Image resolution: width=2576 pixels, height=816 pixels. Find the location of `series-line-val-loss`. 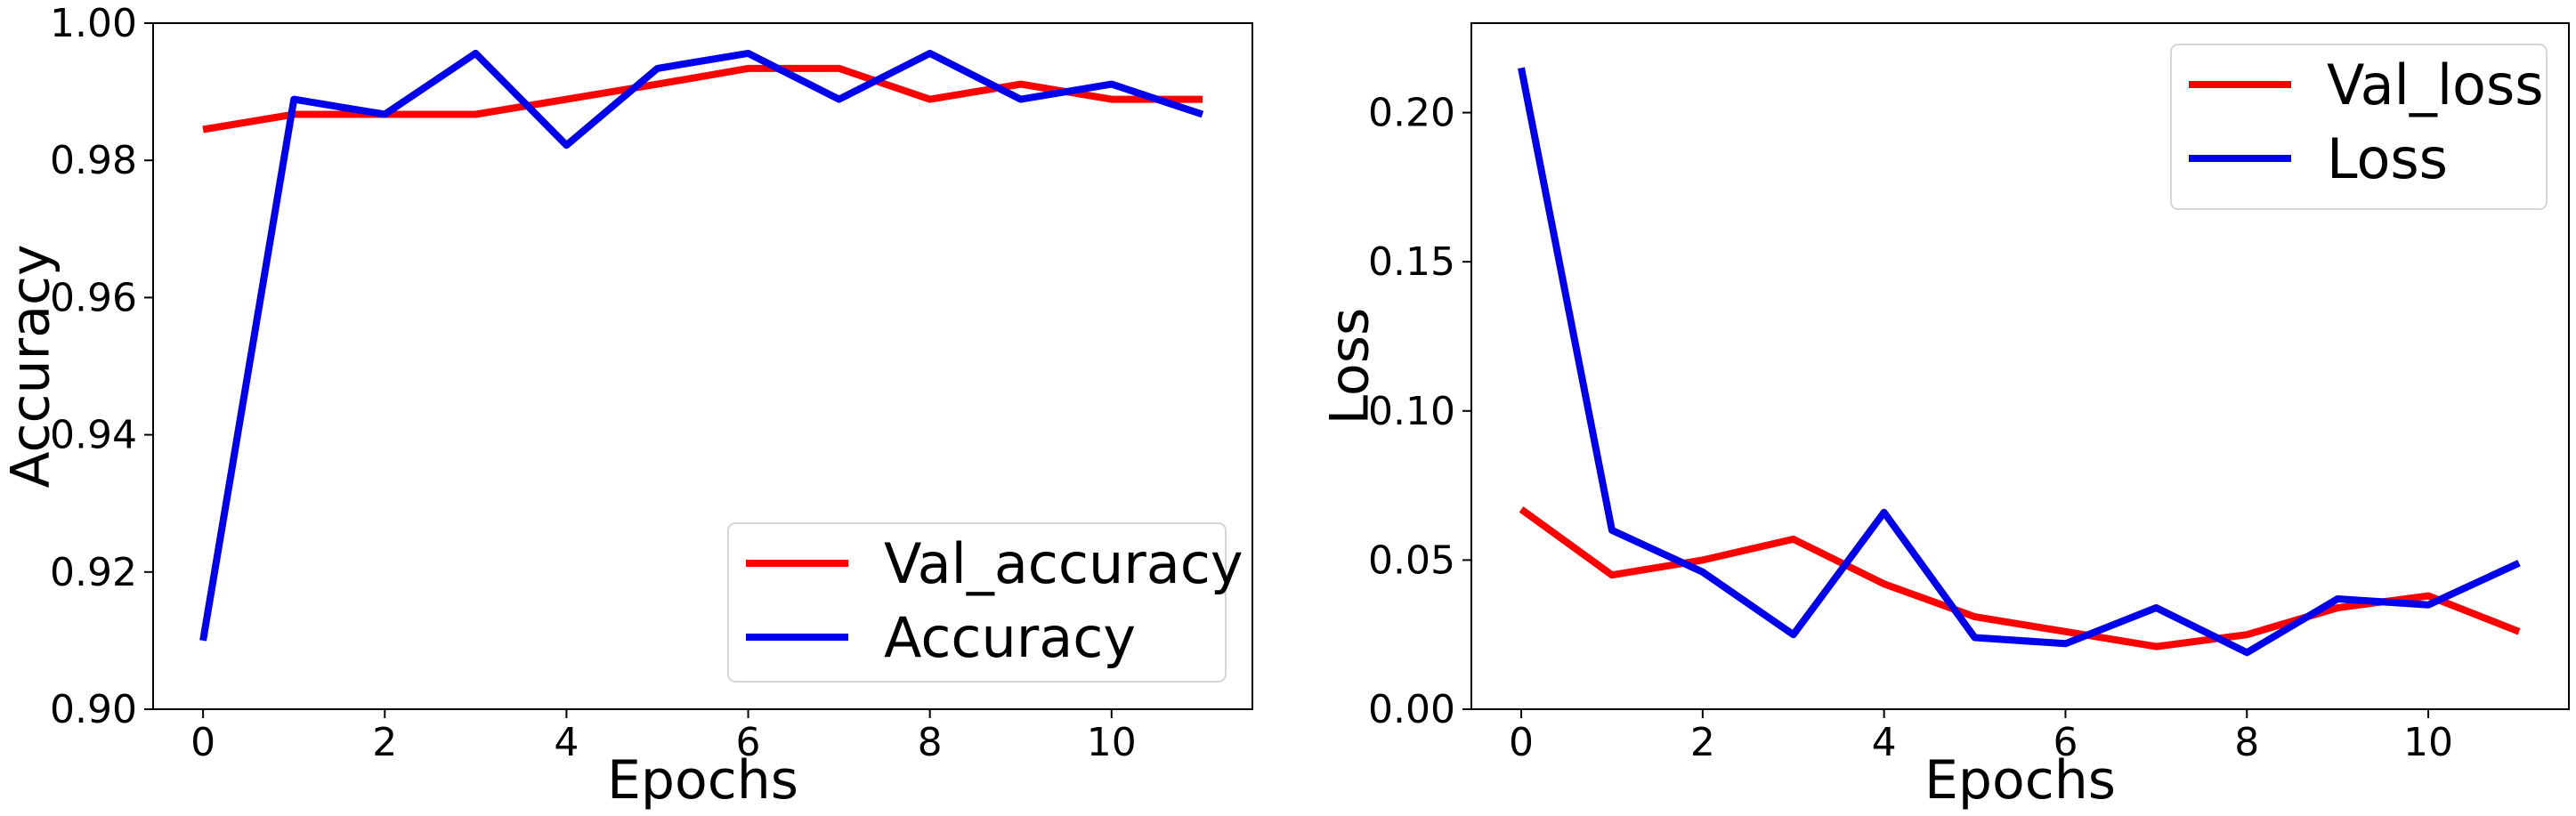

series-line-val-loss is located at coordinates (2020, 578).